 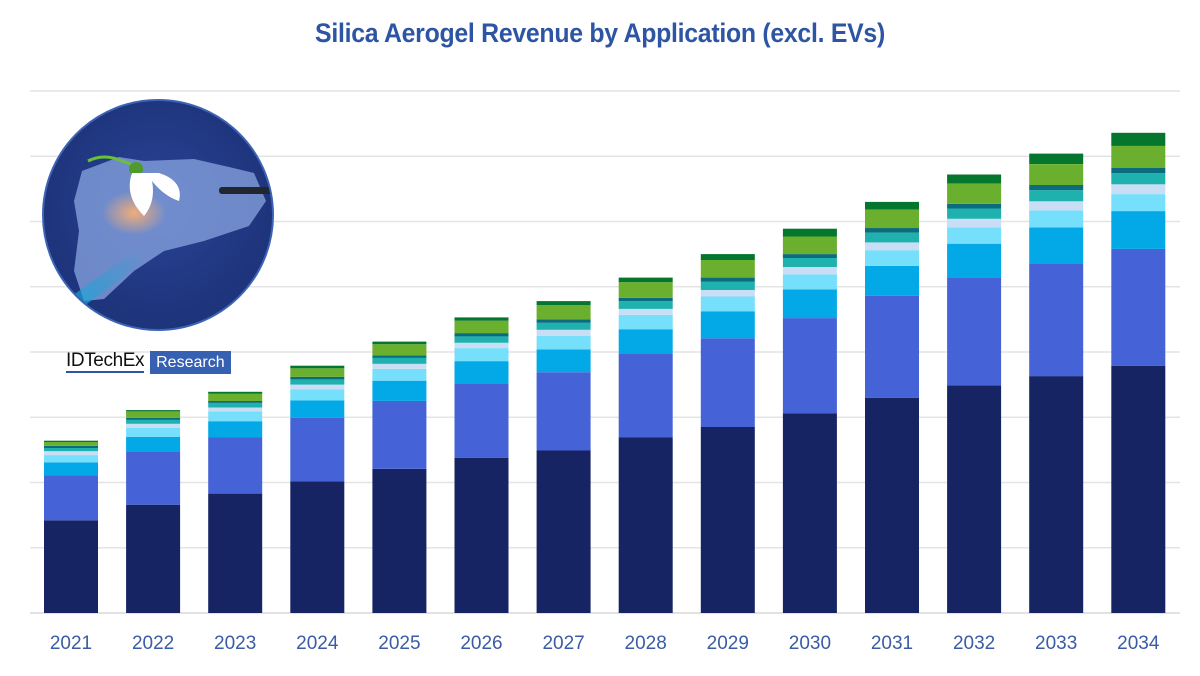 I want to click on flame, so click(x=108, y=278).